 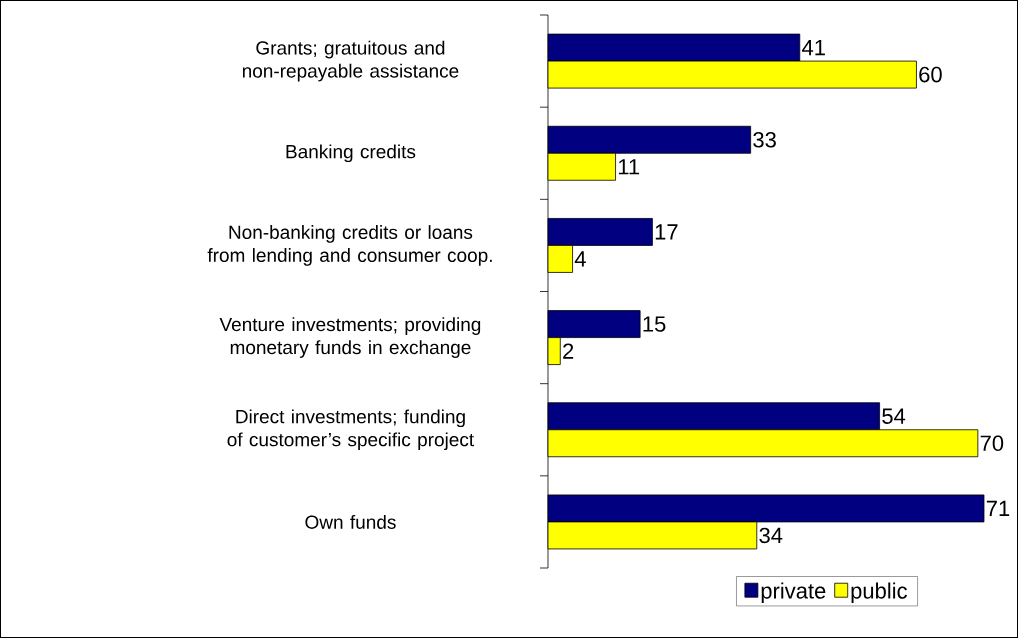 What do you see at coordinates (350, 337) in the screenshot?
I see `y-tick-label: Venture investments; providing monetary funds in exchange` at bounding box center [350, 337].